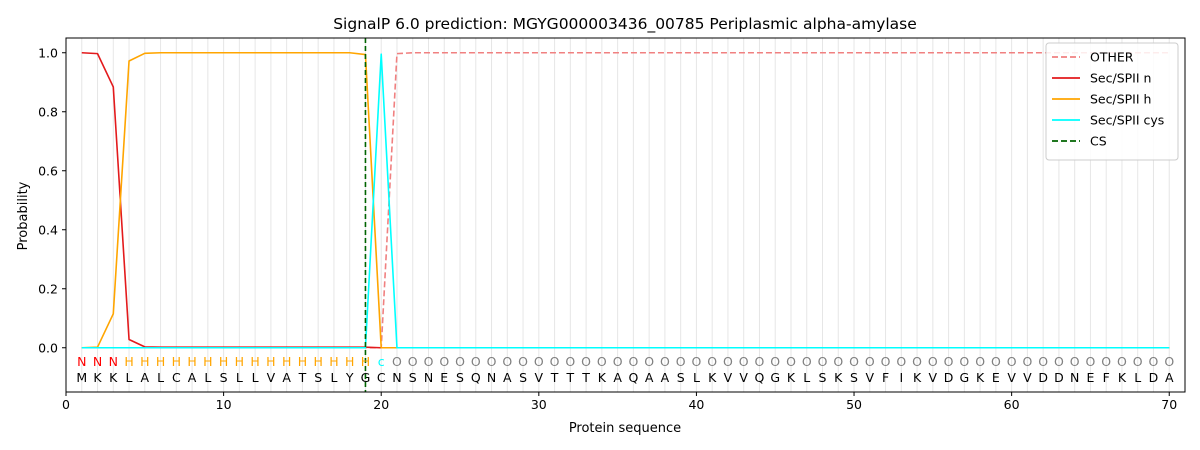 The image size is (1200, 450). I want to click on x-tick-label: 60, so click(1012, 404).